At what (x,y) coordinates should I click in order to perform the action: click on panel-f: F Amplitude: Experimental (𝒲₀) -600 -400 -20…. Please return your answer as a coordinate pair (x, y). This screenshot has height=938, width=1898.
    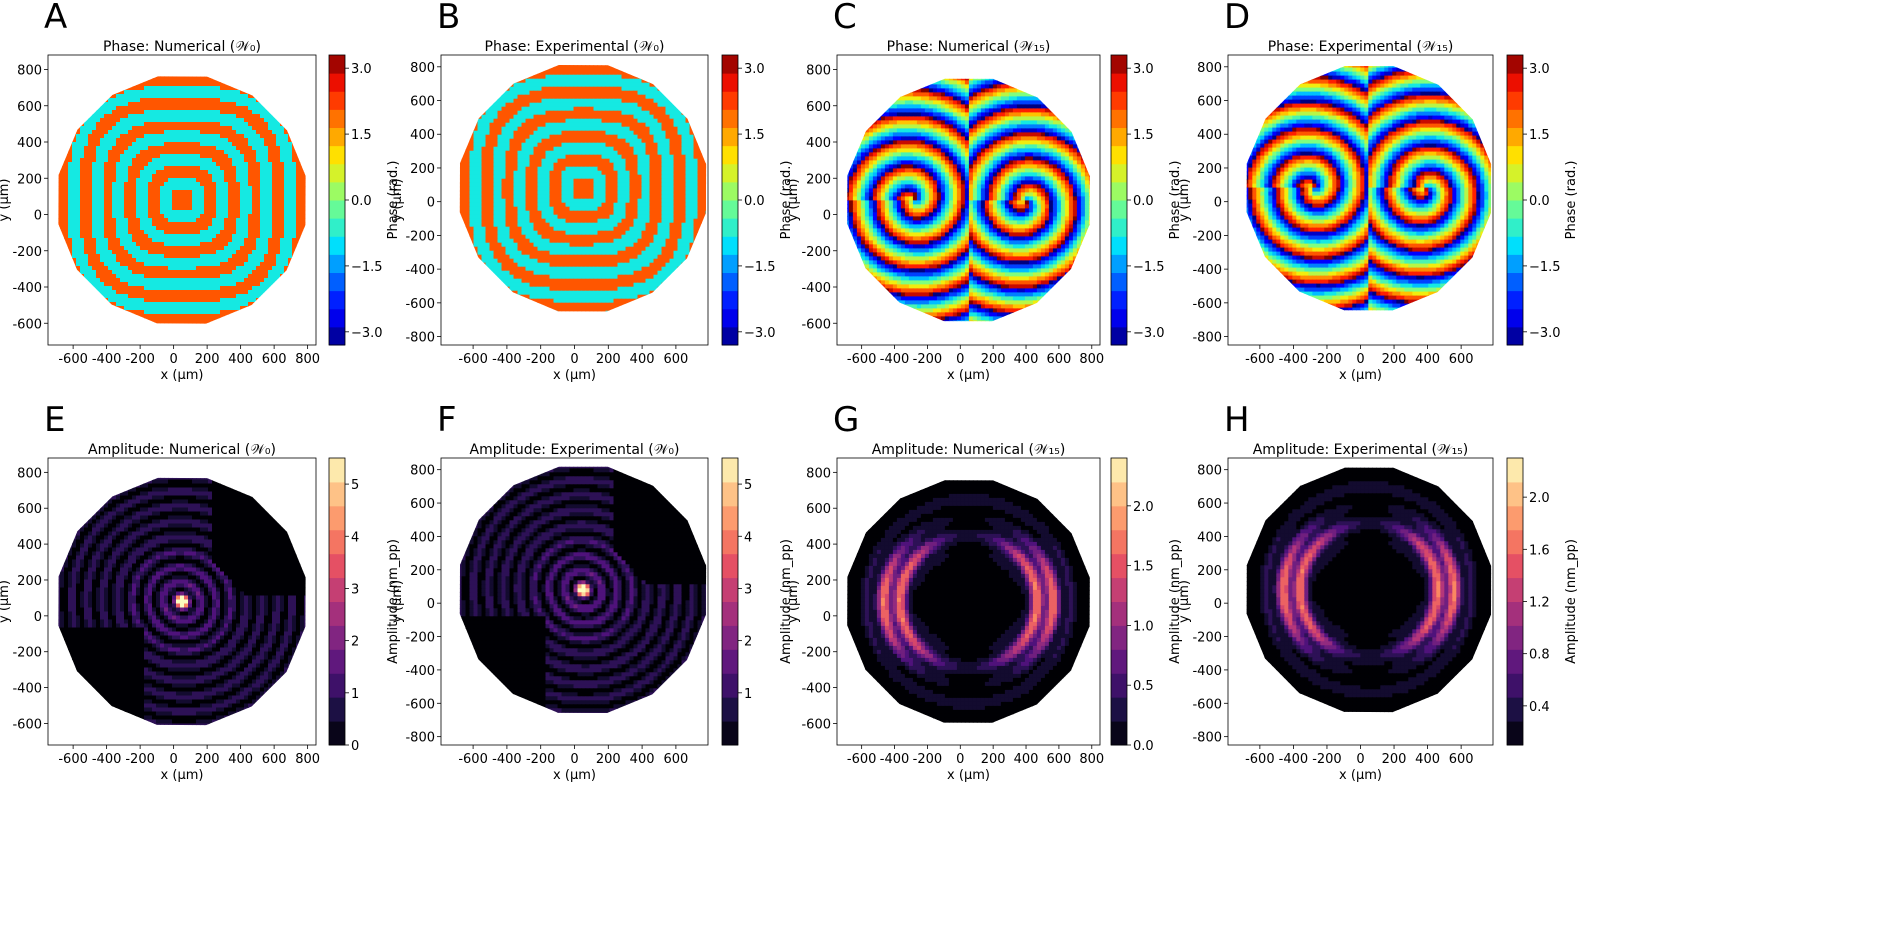
    Looking at the image, I should click on (592, 591).